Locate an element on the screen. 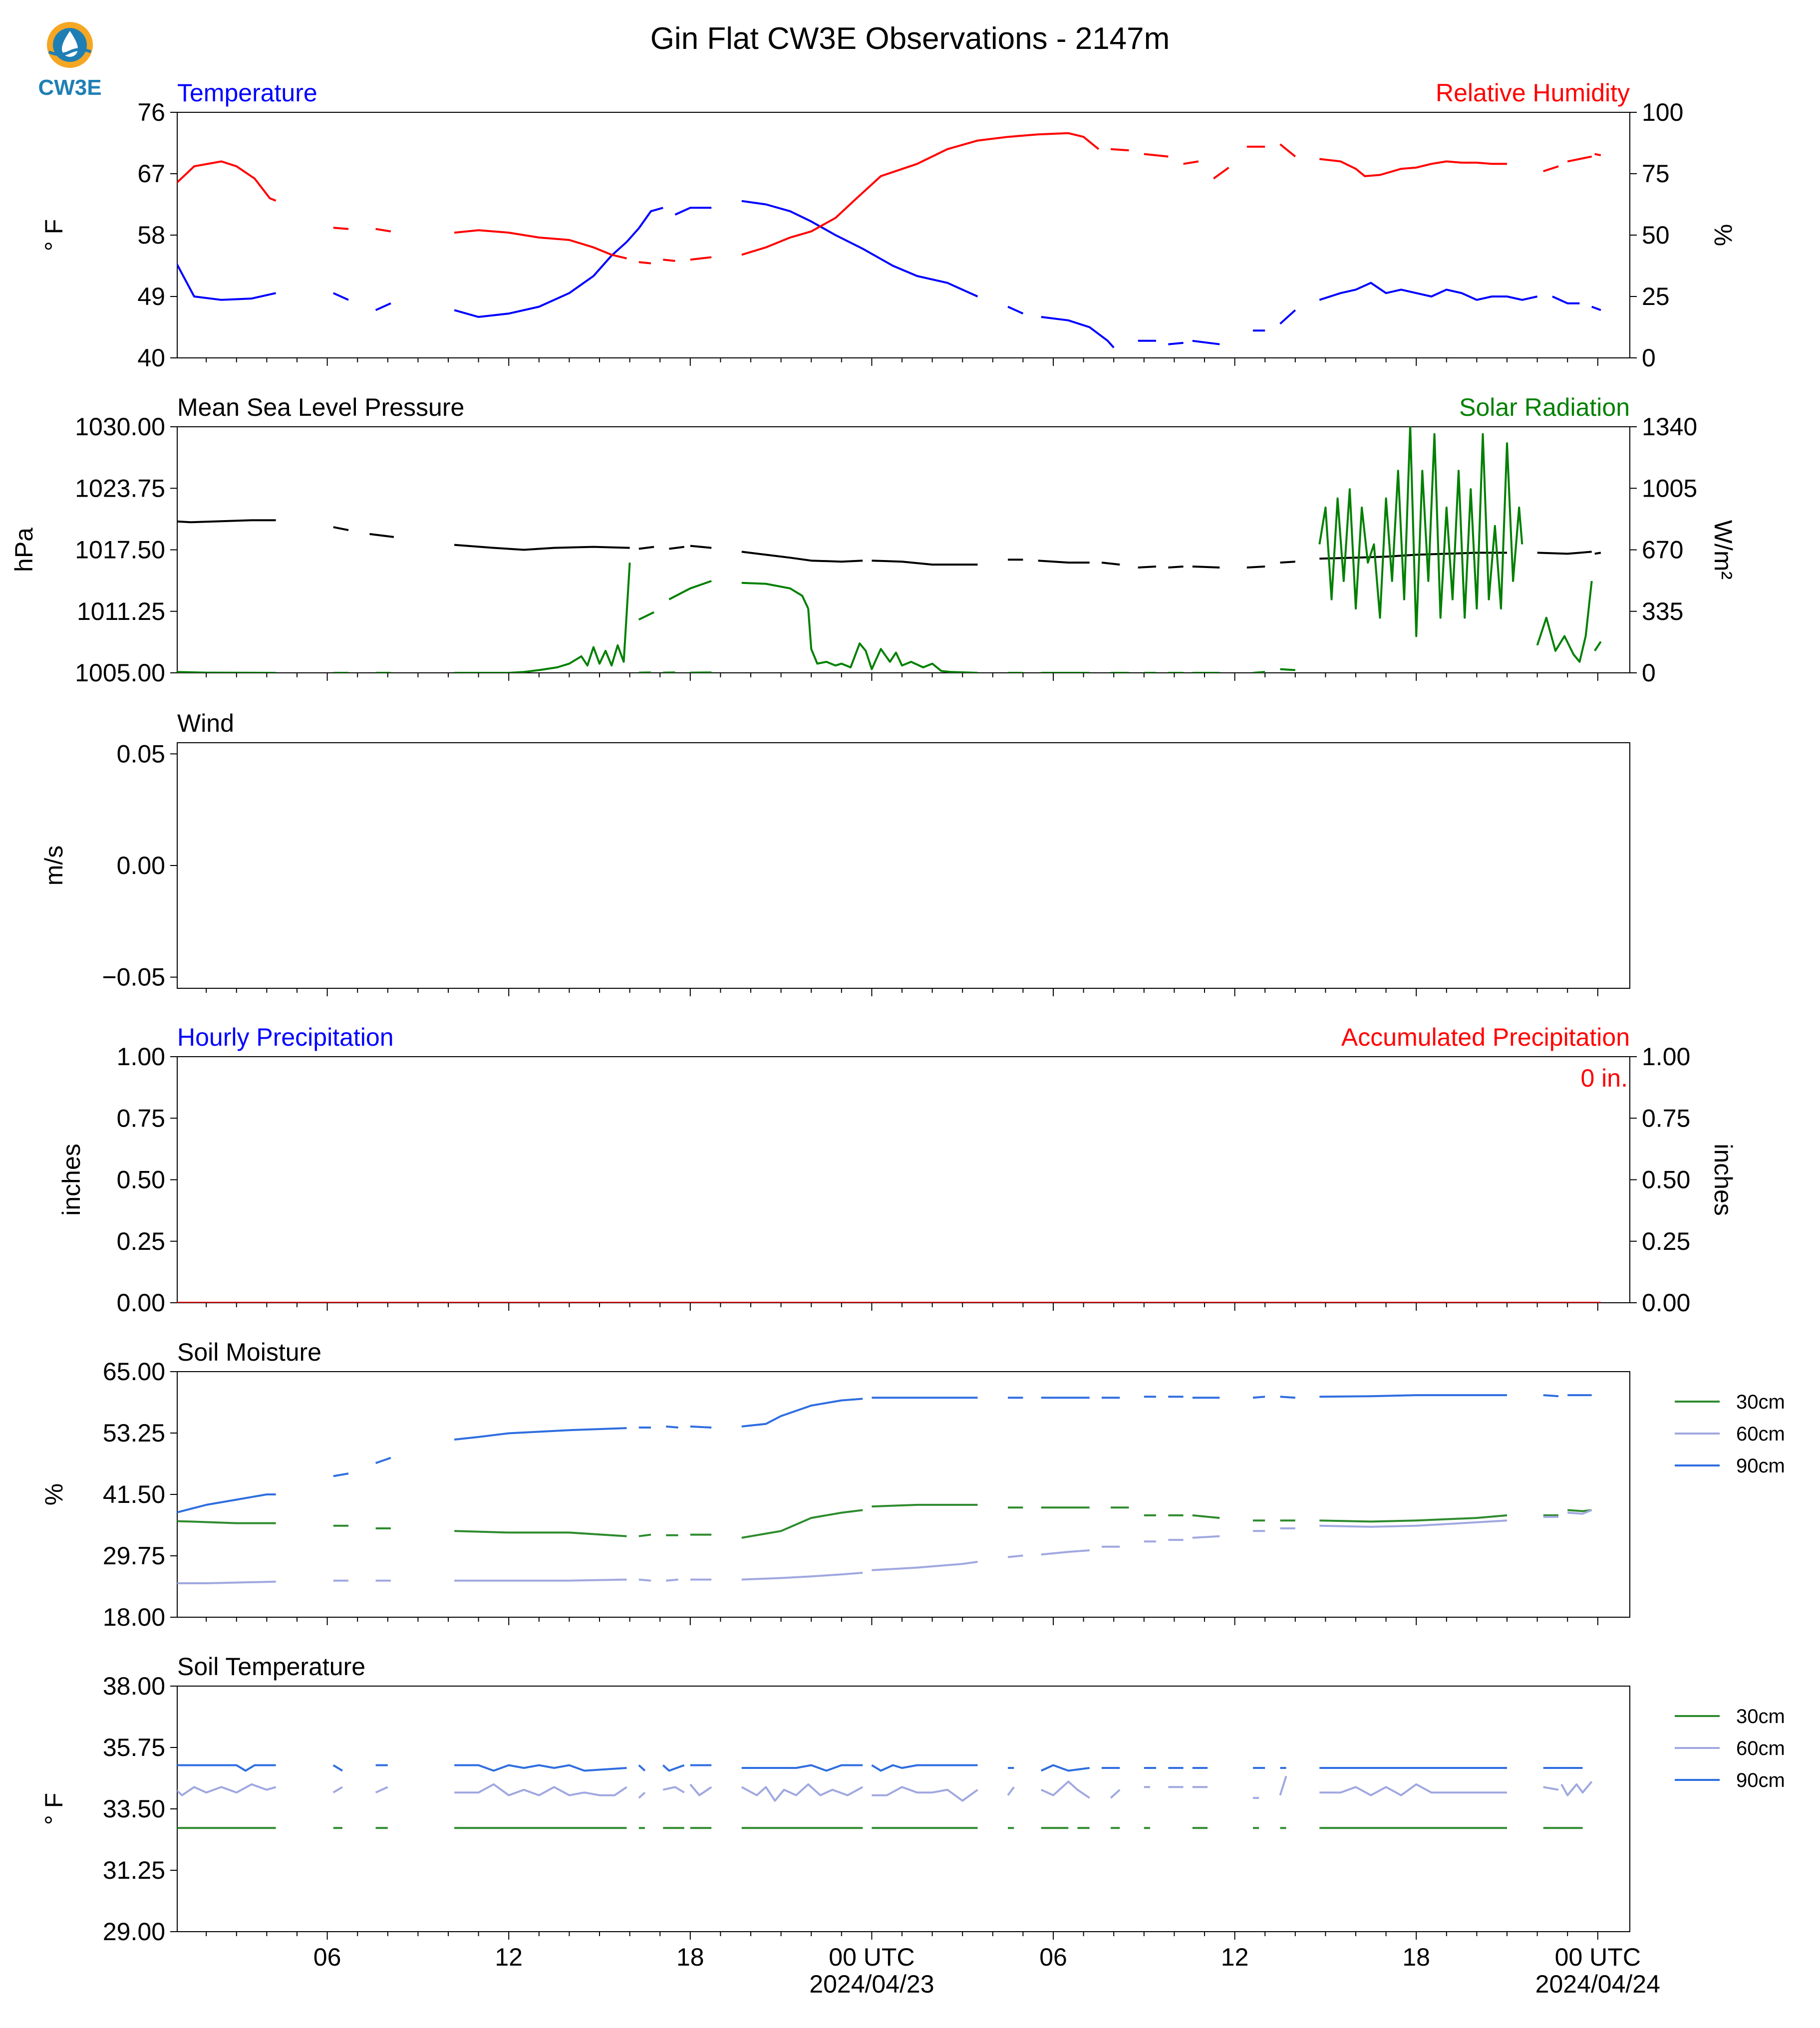 The image size is (1820, 2028). ytick-label: 65.00 is located at coordinates (134, 1372).